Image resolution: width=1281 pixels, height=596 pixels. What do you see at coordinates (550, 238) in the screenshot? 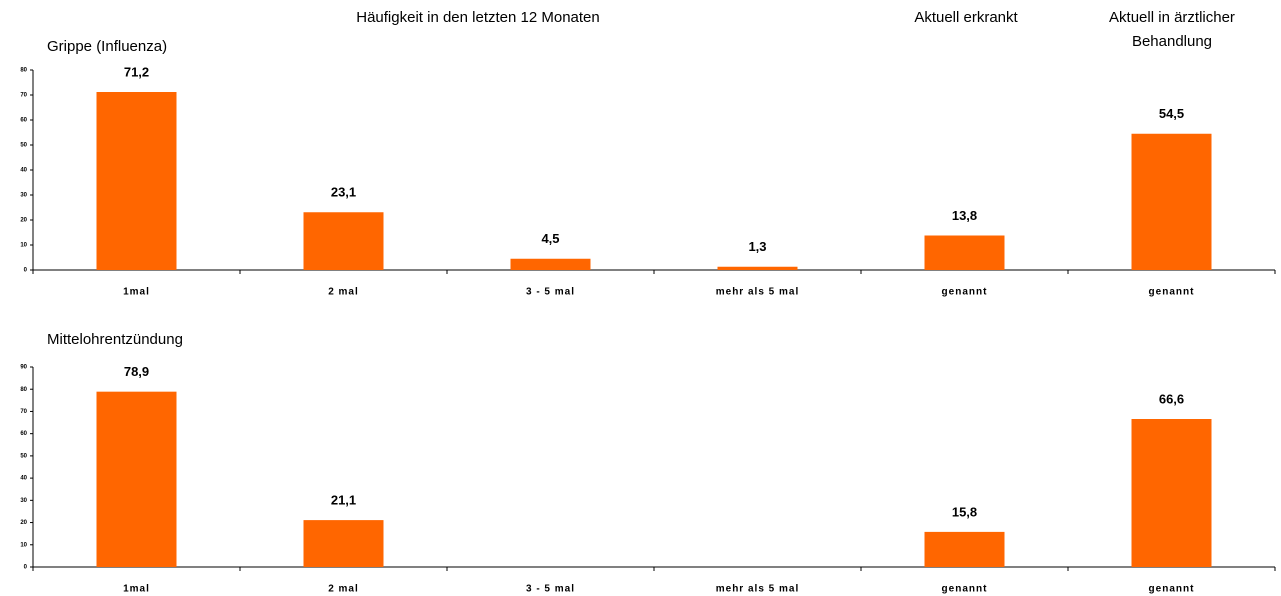
I see `value-label: 4,5` at bounding box center [550, 238].